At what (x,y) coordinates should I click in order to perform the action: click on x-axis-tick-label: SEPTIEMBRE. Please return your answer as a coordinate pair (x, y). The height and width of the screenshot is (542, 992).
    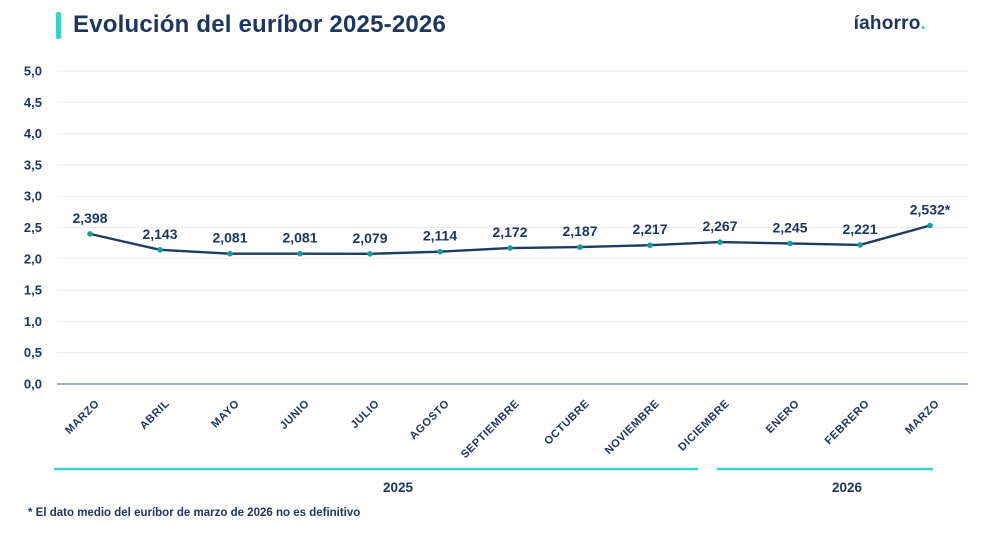
    Looking at the image, I should click on (490, 429).